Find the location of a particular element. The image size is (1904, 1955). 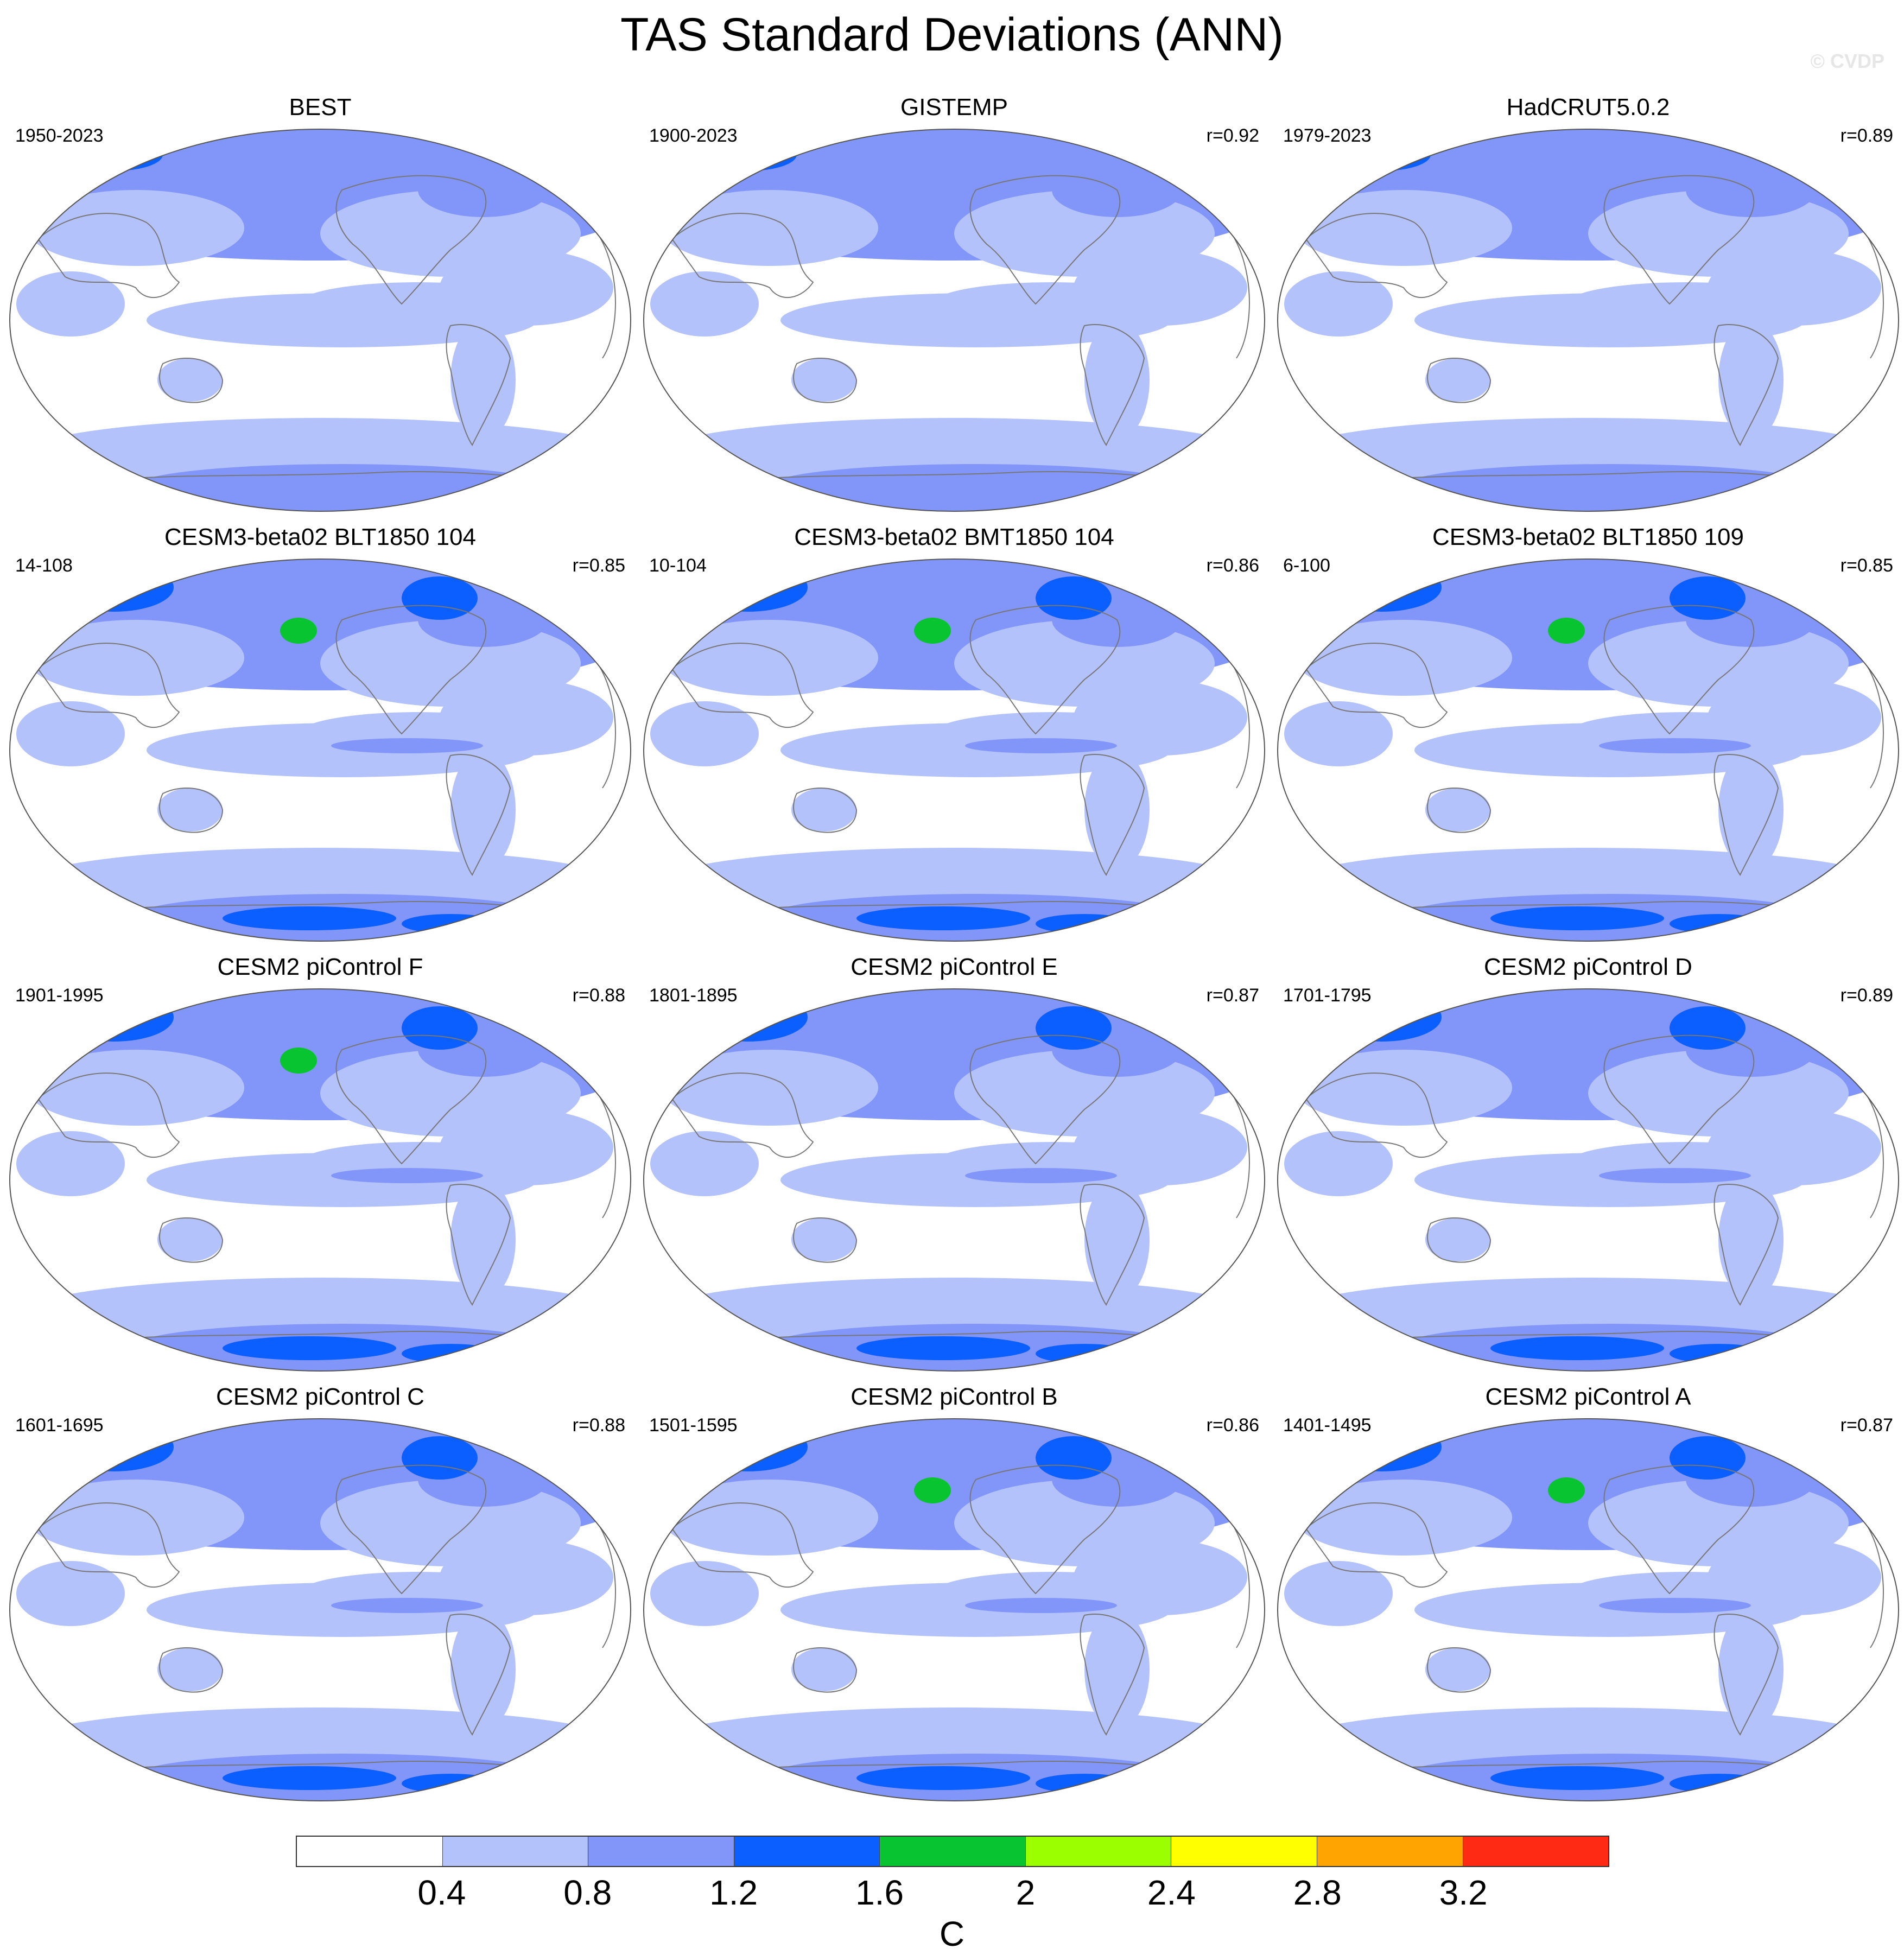

panel-title: CESM2 piControl C is located at coordinates (320, 1396).